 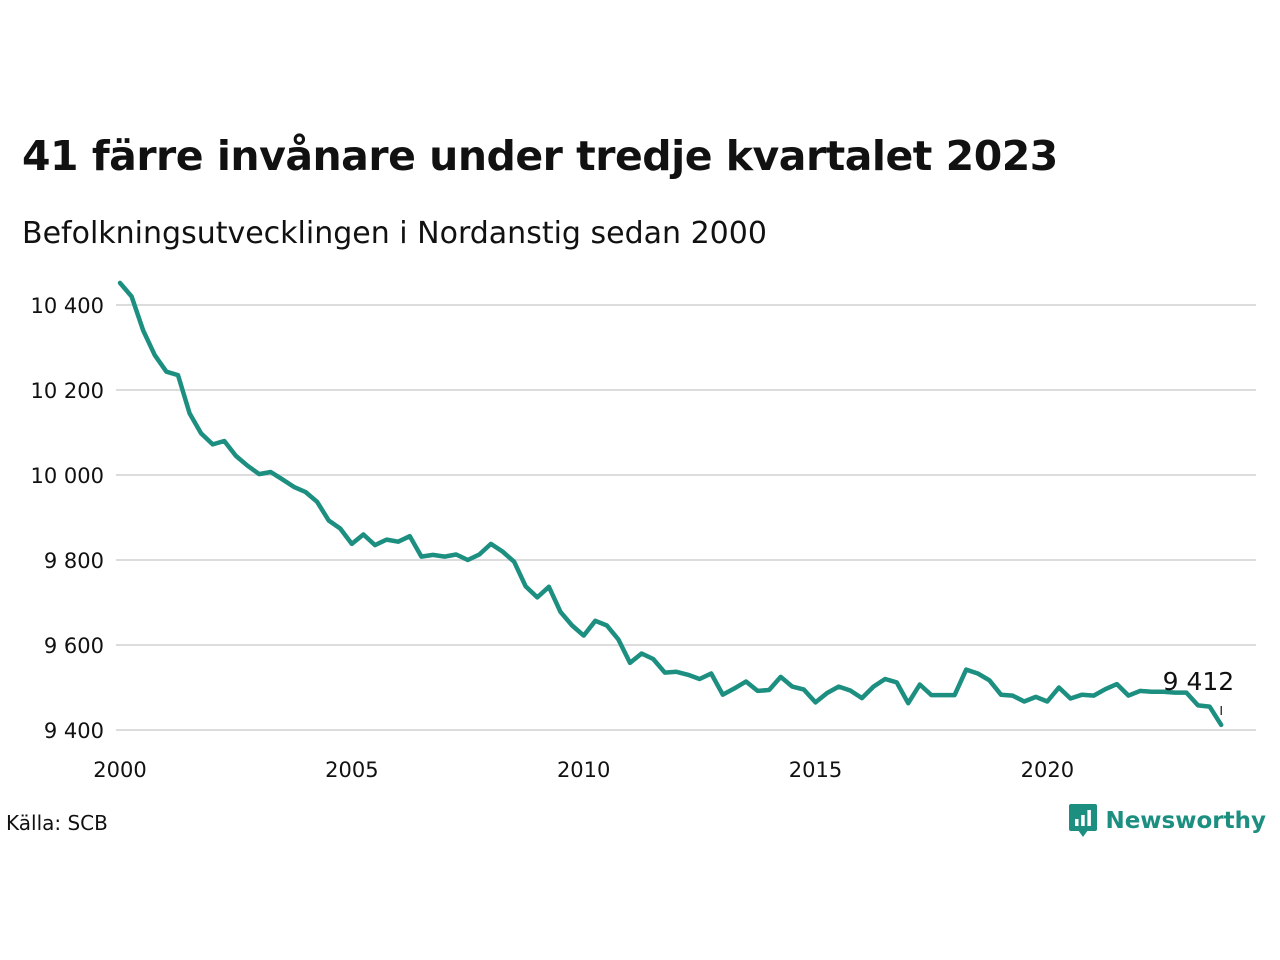 I want to click on x-tick-label: 2000, so click(x=119, y=770).